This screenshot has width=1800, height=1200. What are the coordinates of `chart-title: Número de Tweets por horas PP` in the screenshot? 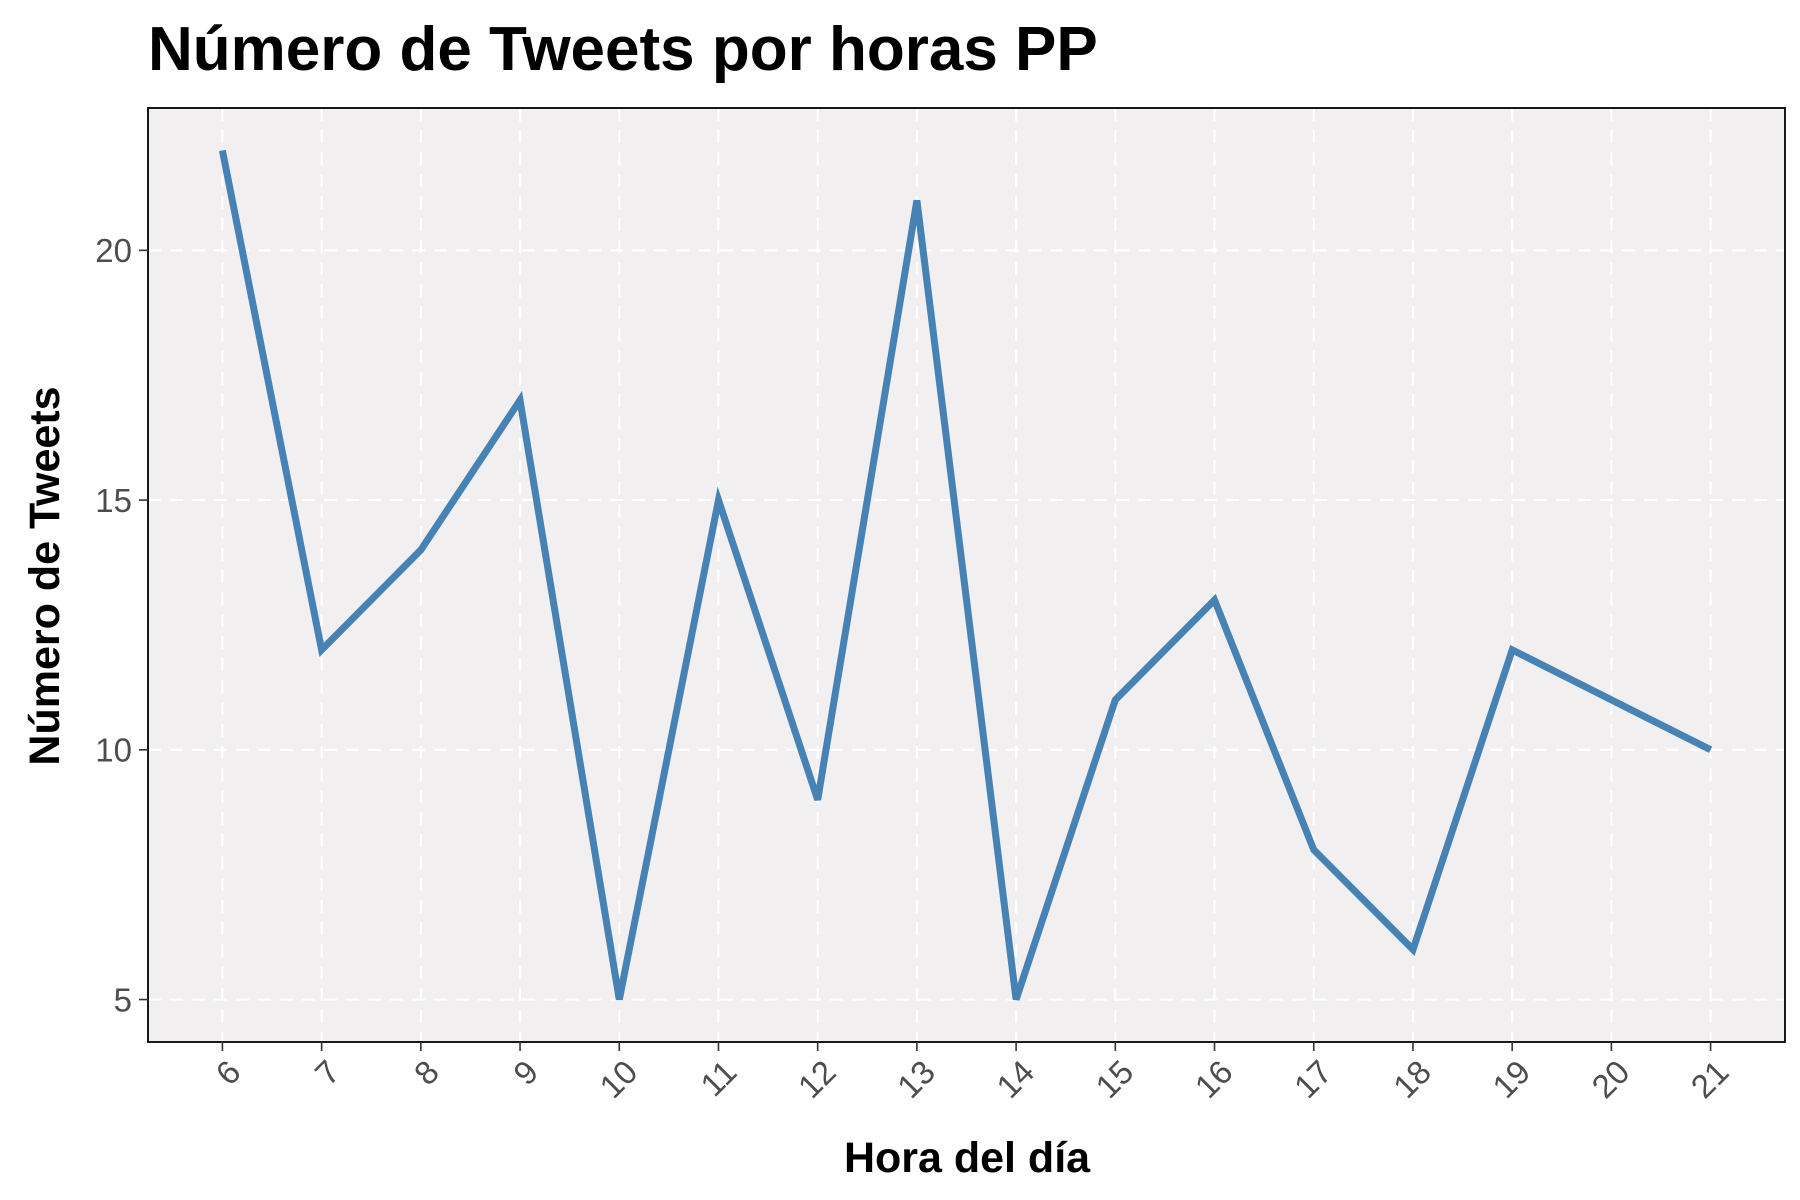 It's located at (623, 49).